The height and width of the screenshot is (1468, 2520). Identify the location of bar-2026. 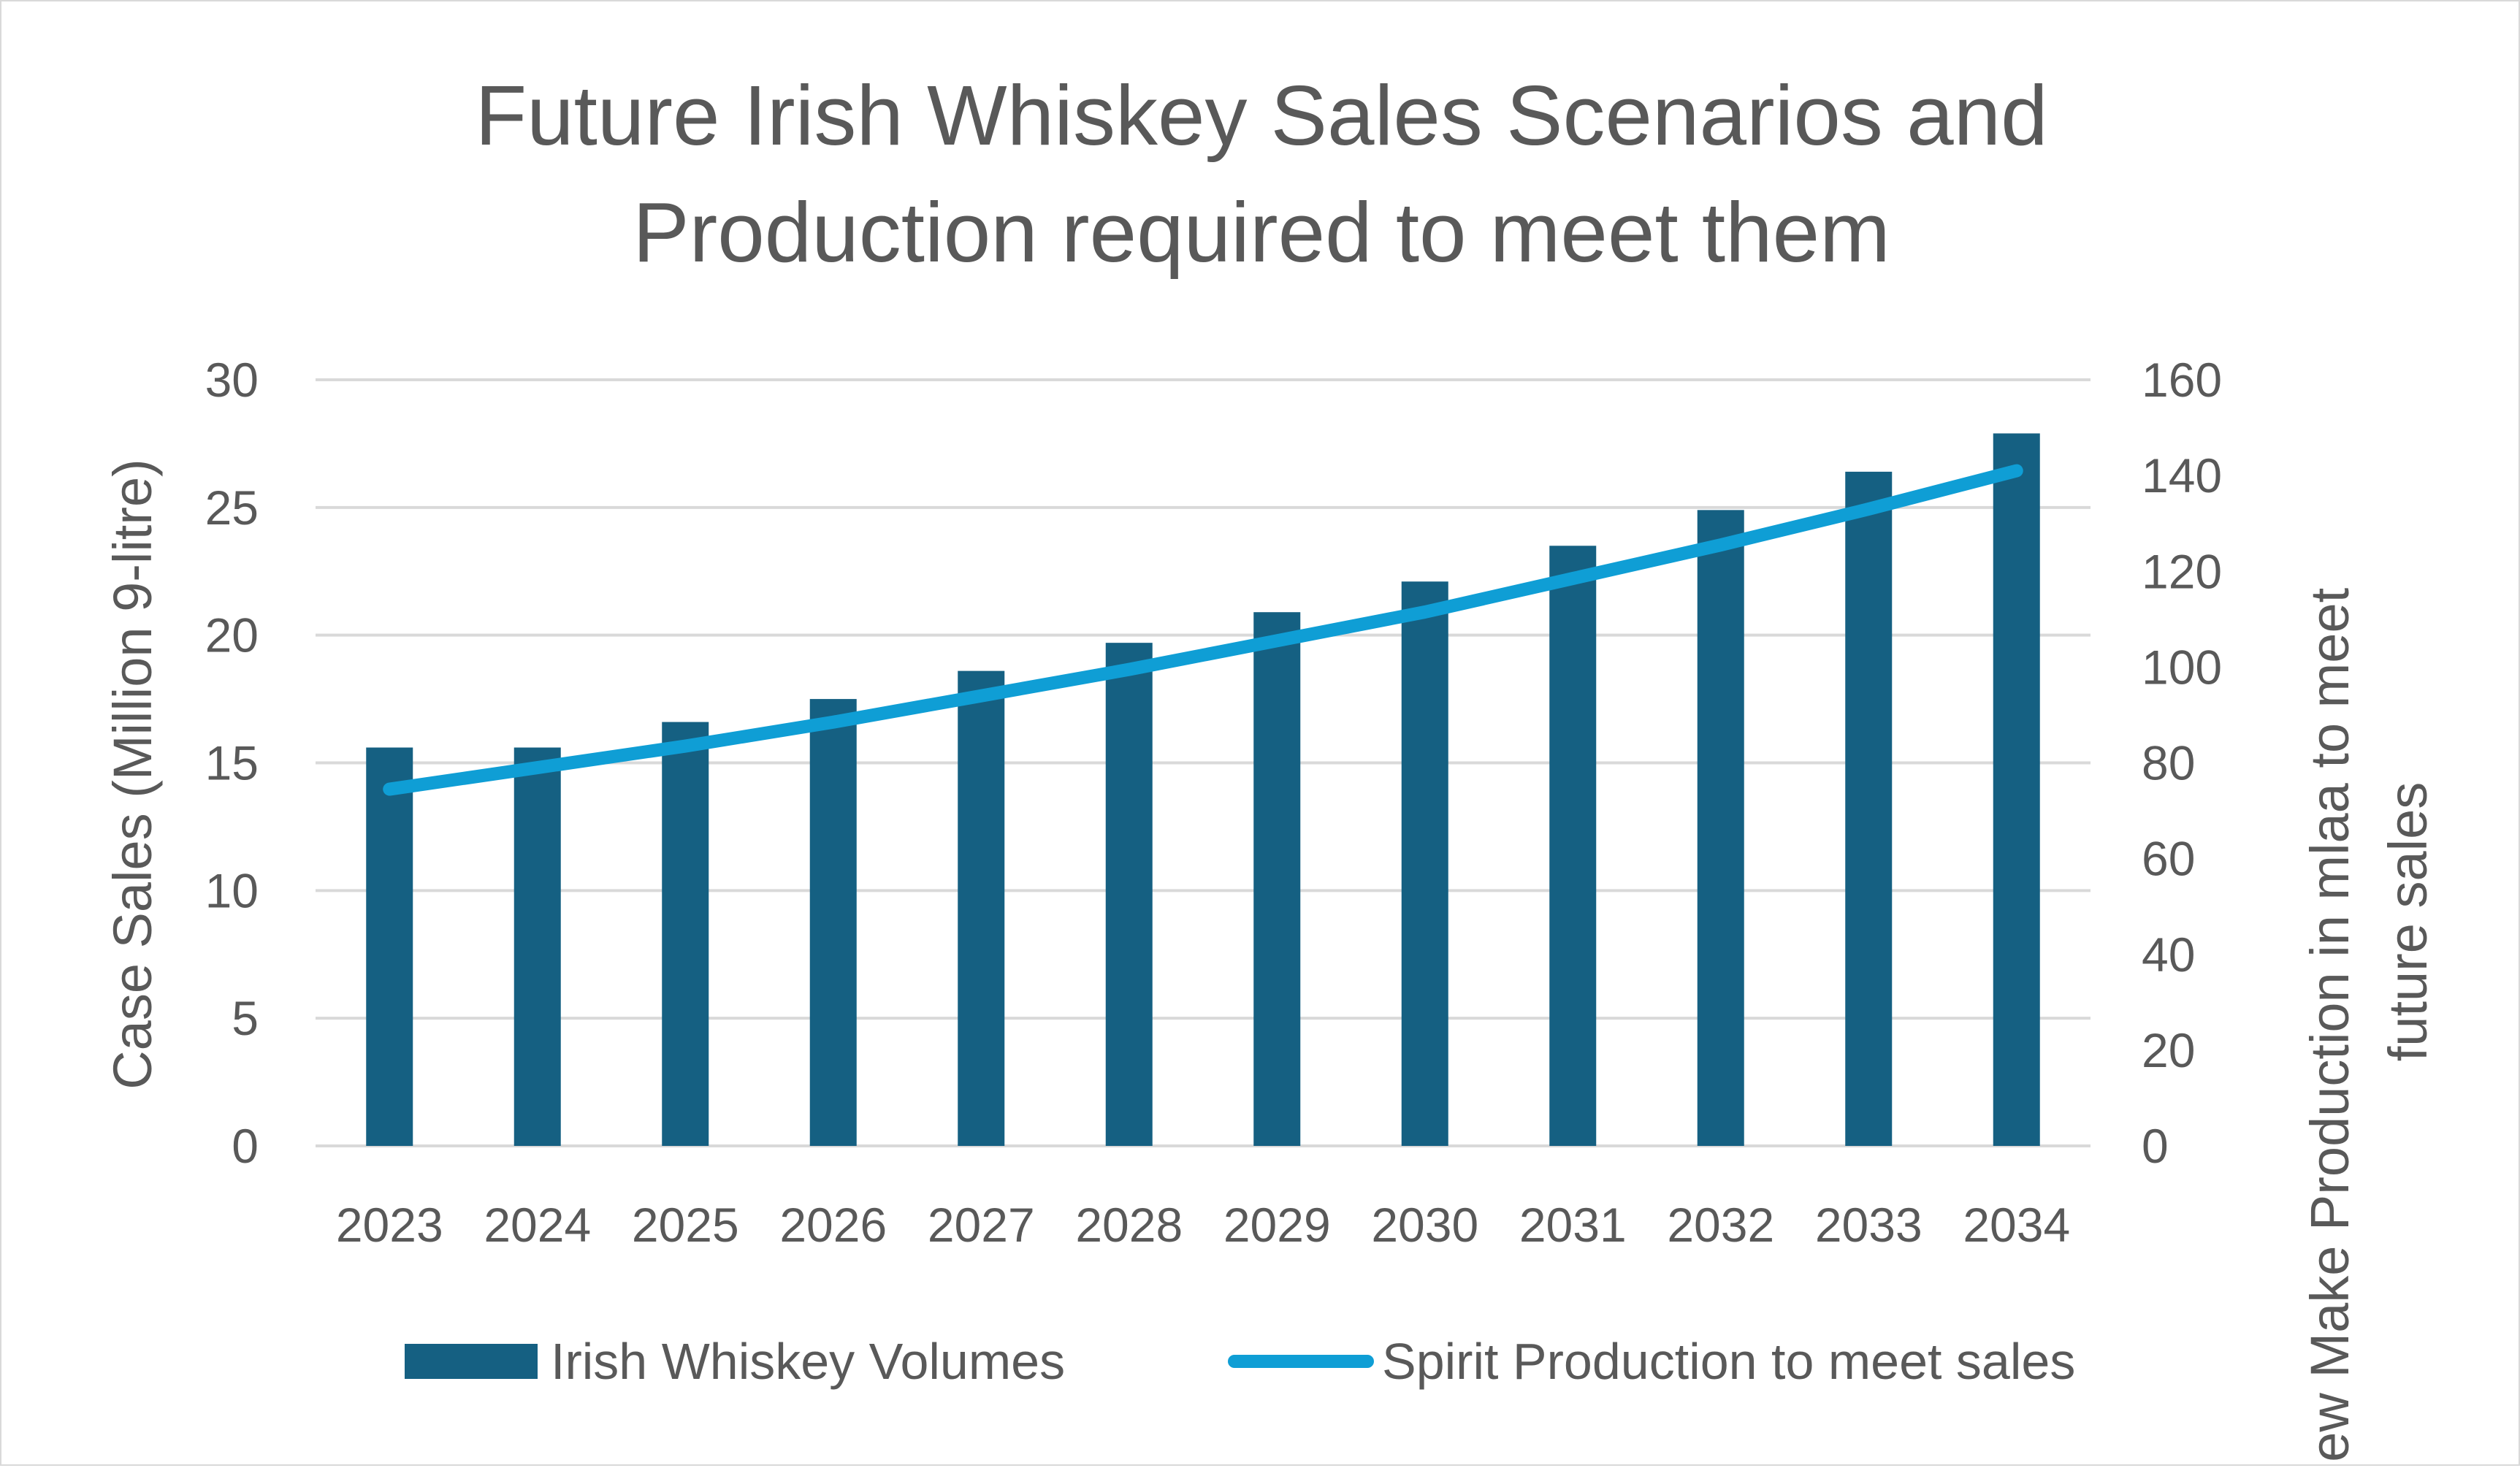
(833, 923).